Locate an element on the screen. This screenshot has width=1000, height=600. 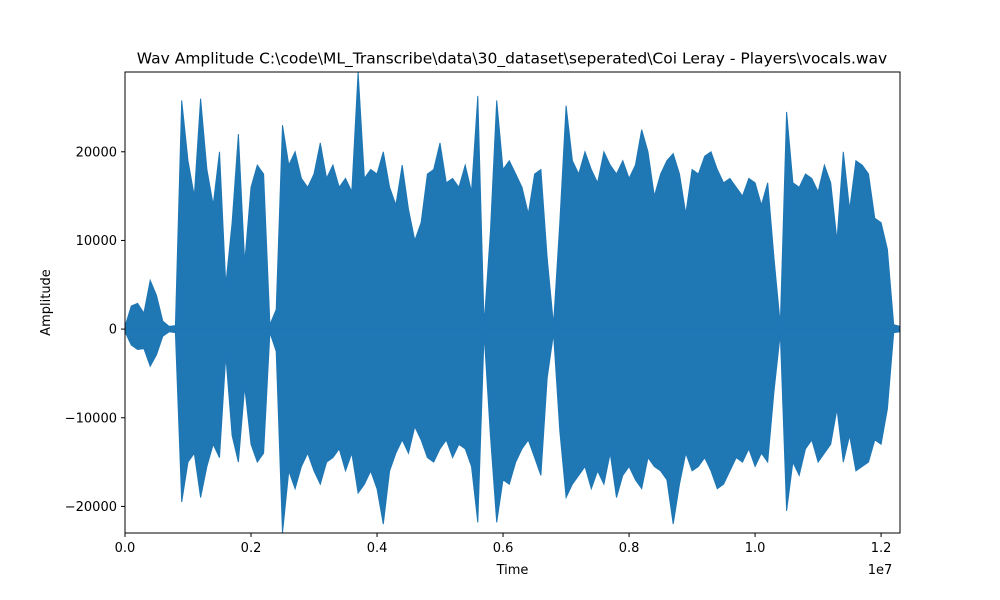
y-tick-label: 20000 is located at coordinates (96, 152).